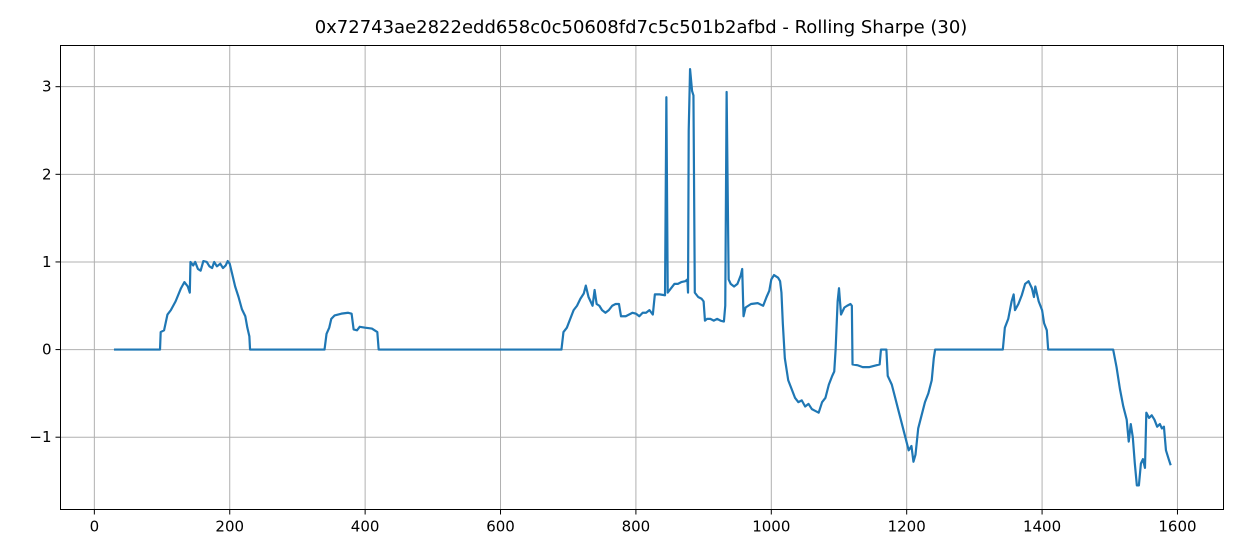  What do you see at coordinates (771, 527) in the screenshot?
I see `x-tick-label: 1000` at bounding box center [771, 527].